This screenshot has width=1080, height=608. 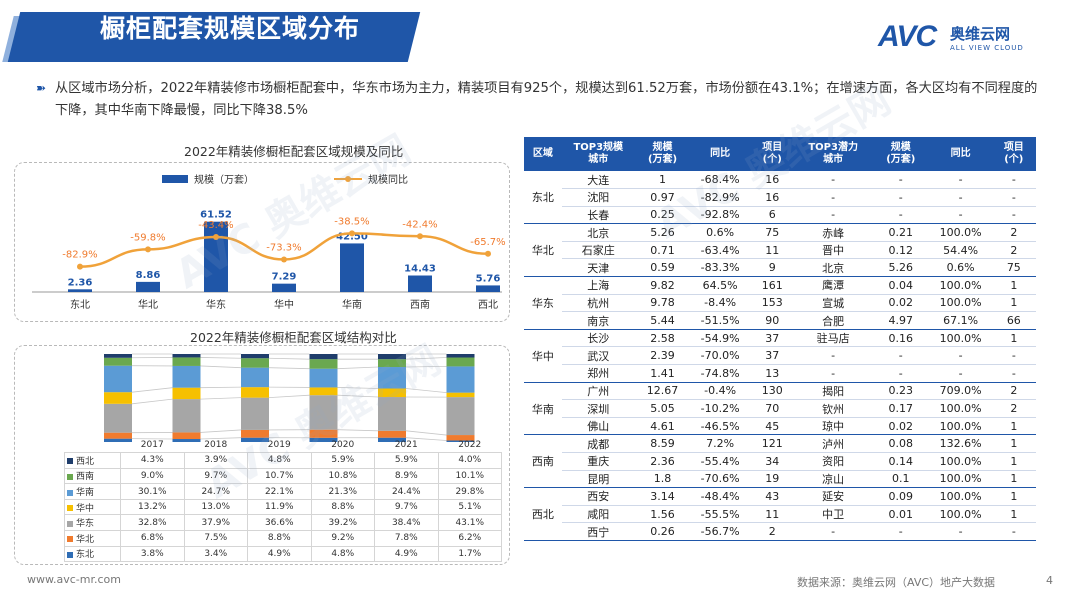 What do you see at coordinates (216, 256) in the screenshot?
I see `bar` at bounding box center [216, 256].